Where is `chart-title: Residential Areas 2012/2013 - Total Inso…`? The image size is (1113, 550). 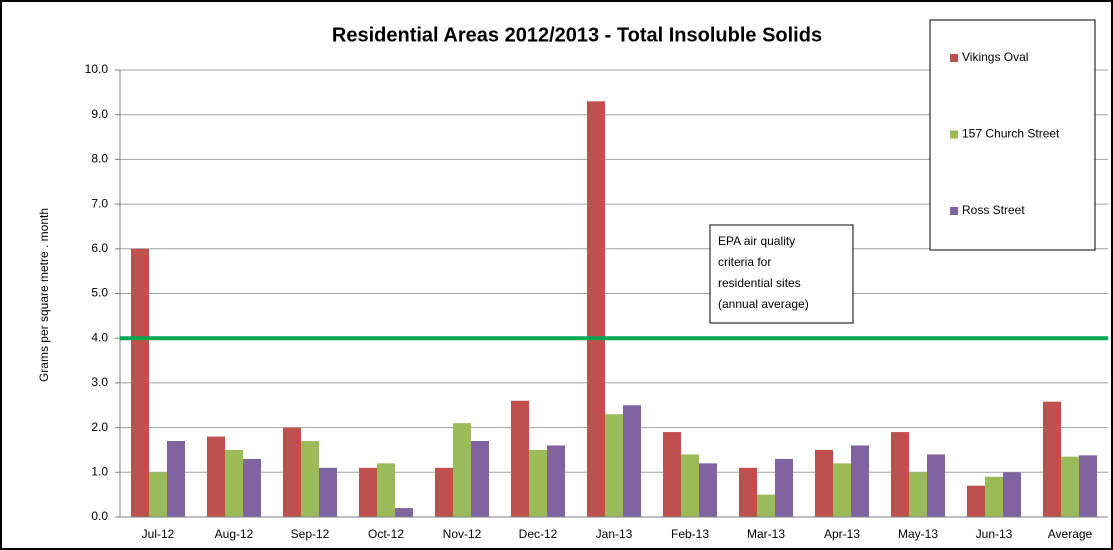 chart-title: Residential Areas 2012/2013 - Total Inso… is located at coordinates (577, 35).